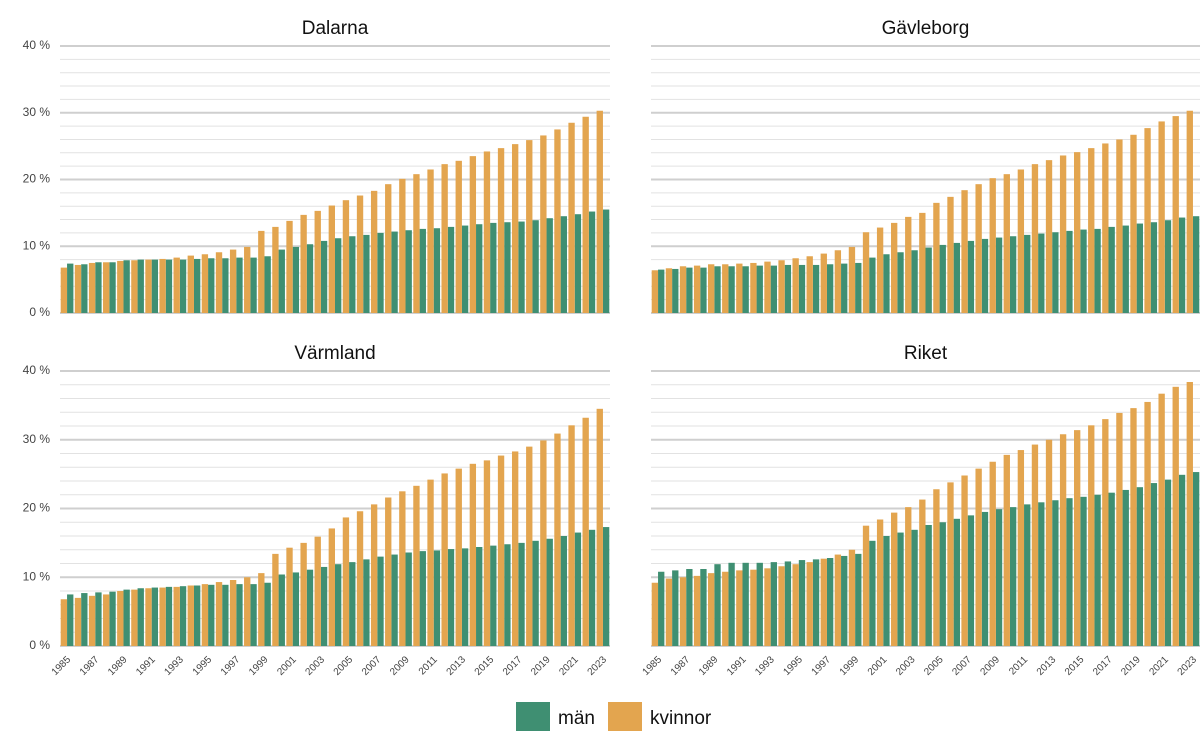  What do you see at coordinates (37, 508) in the screenshot?
I see `y-tick-label: 20 %` at bounding box center [37, 508].